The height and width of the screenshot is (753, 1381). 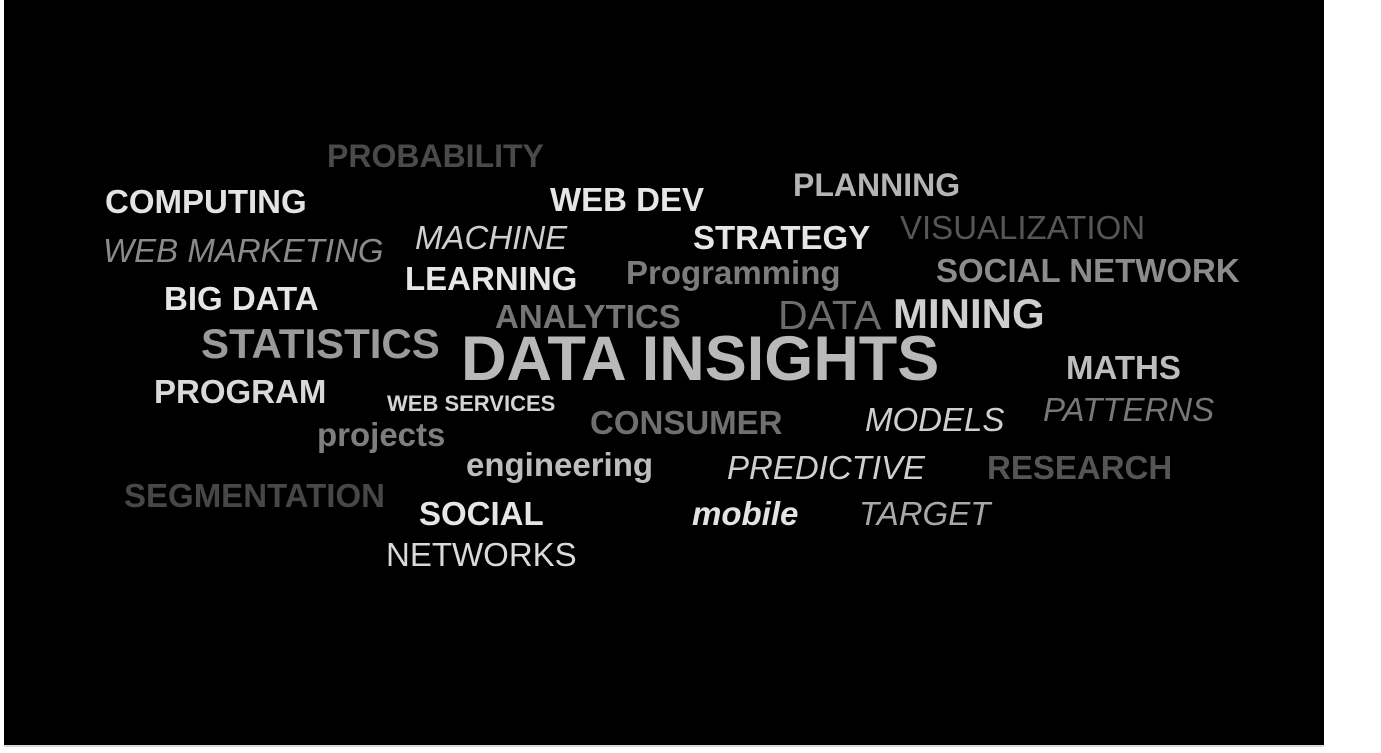 I want to click on word-predictive: PREDICTIVE, so click(x=826, y=467).